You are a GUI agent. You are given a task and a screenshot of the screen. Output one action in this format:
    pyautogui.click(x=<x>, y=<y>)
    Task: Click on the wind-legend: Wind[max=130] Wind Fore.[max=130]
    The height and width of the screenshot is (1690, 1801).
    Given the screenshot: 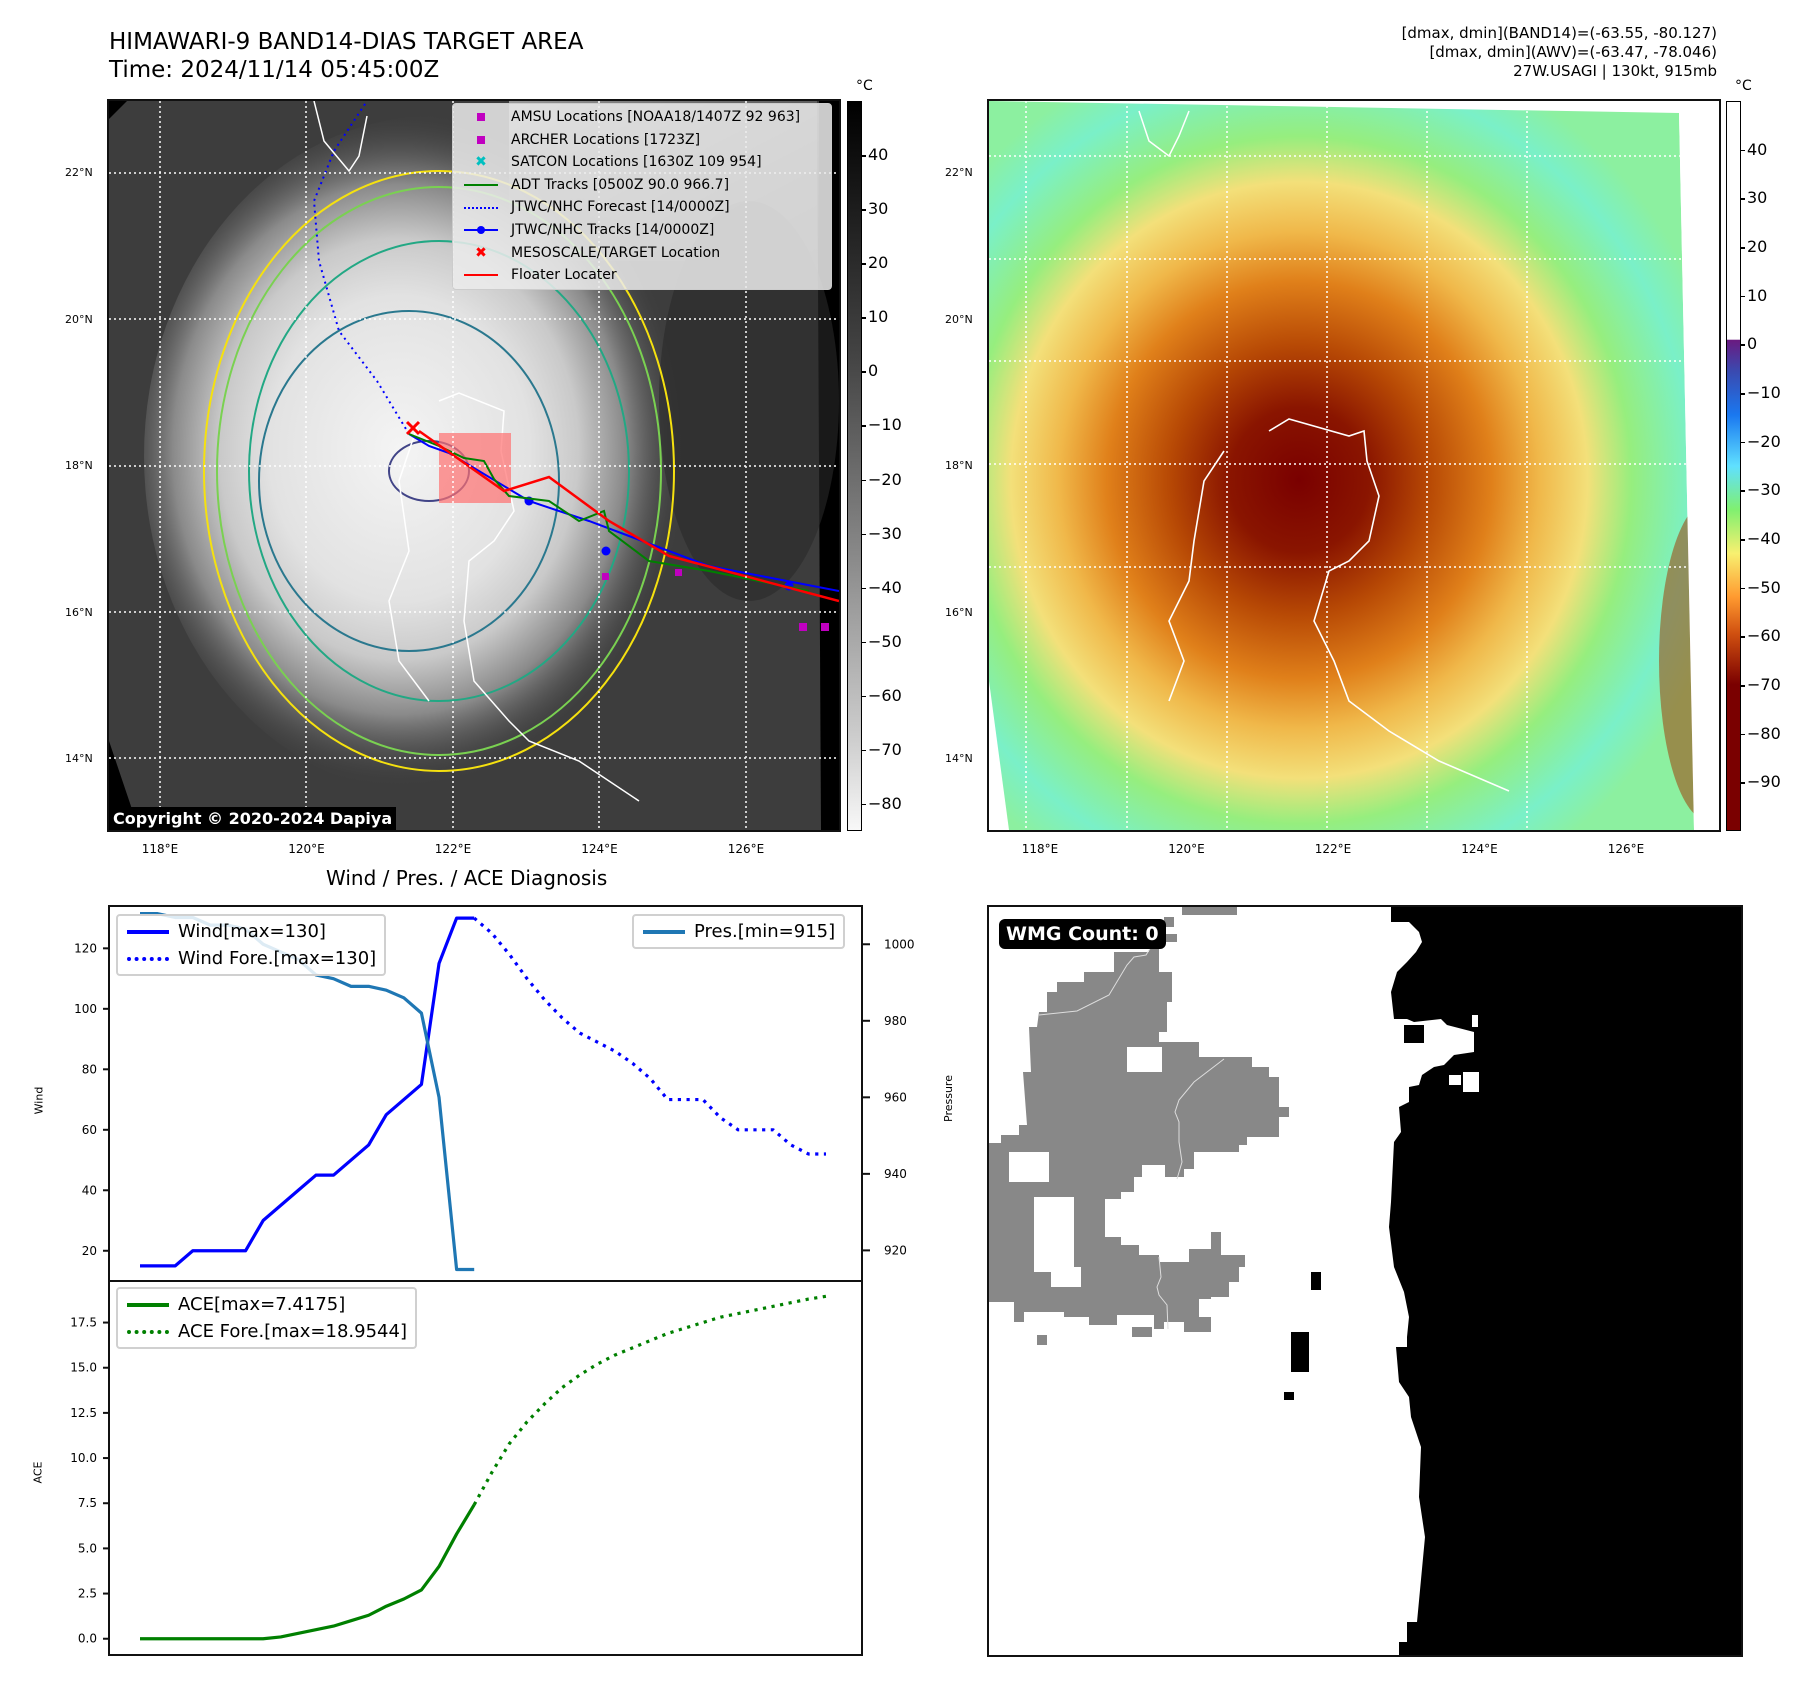 What is the action you would take?
    pyautogui.click(x=251, y=945)
    